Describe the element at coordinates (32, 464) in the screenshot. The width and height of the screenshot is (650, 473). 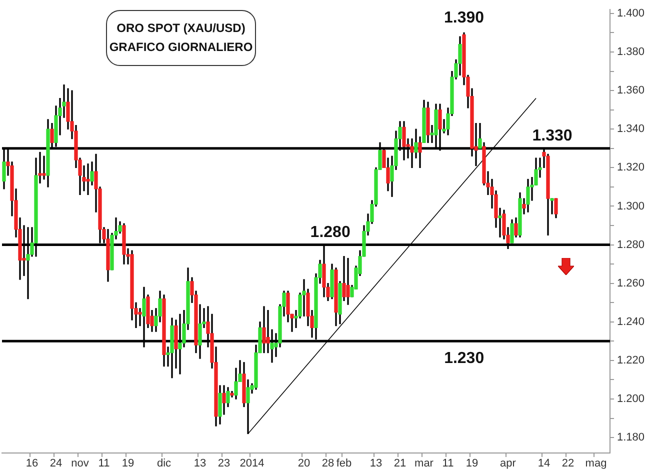
I see `x-tick-label: 16` at that location.